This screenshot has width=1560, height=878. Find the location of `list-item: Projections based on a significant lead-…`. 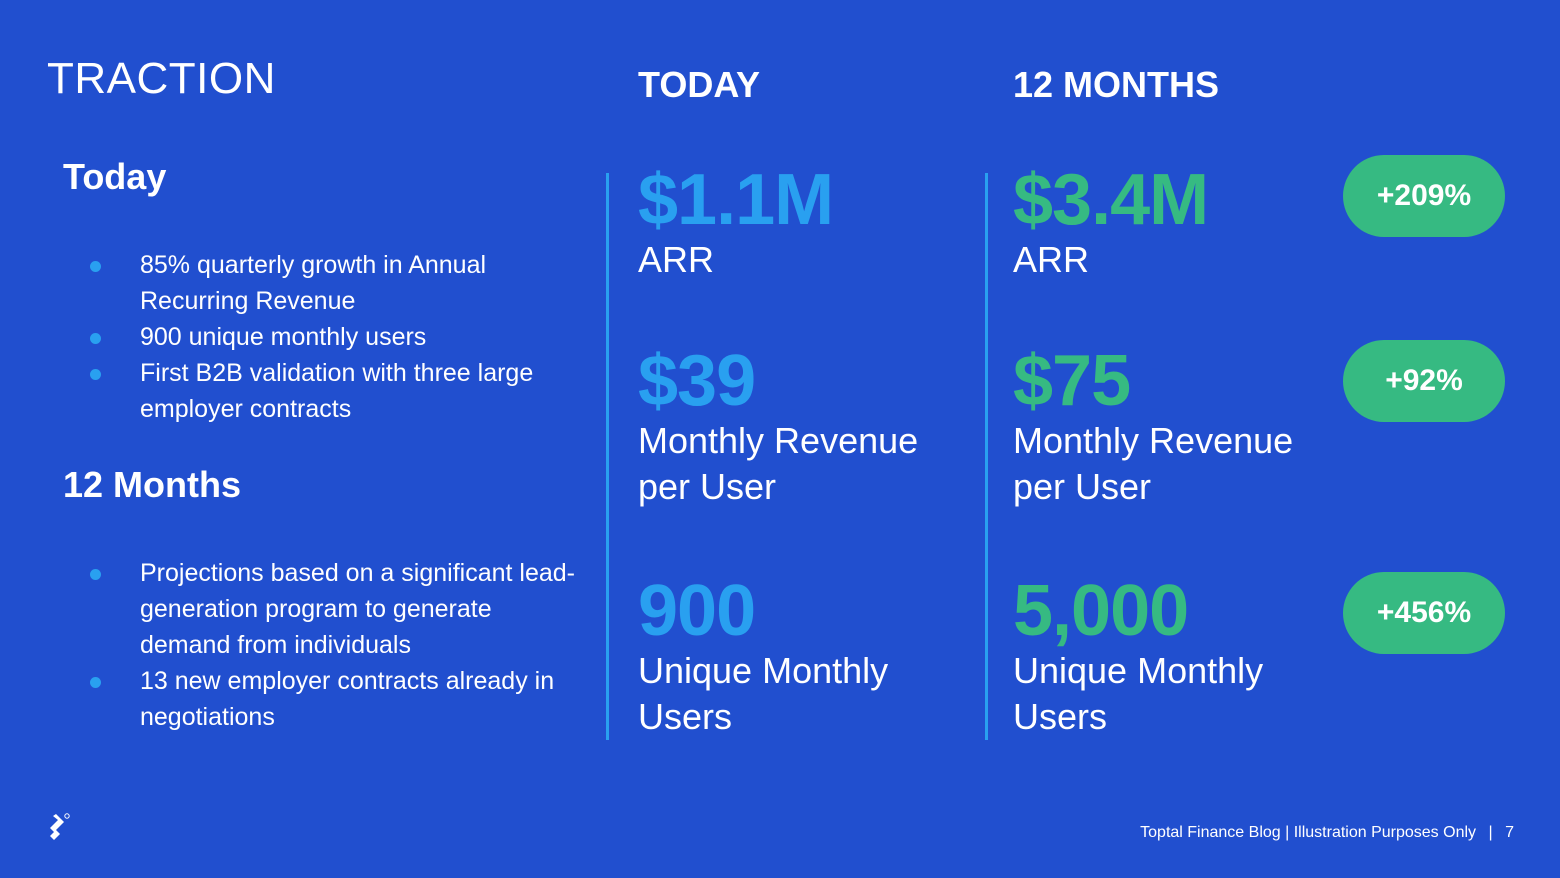

list-item: Projections based on a significant lead-… is located at coordinates (323, 609).